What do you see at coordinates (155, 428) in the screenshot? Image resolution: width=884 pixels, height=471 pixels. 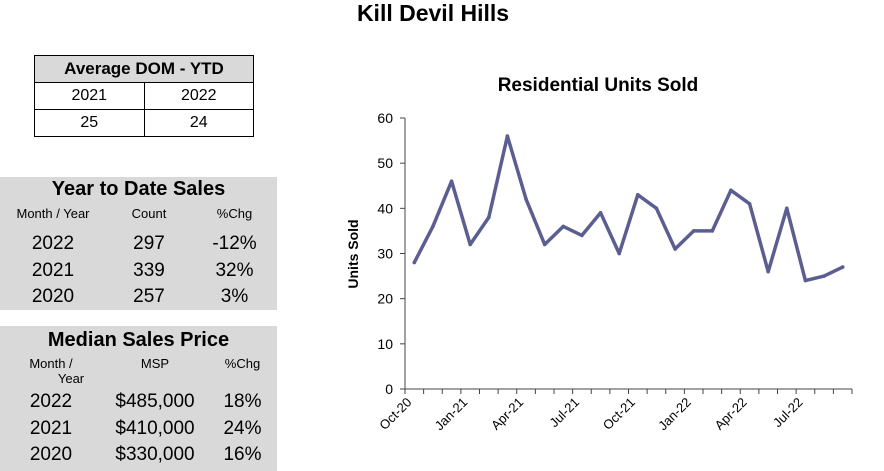 I see `msp-row-price: $410,000` at bounding box center [155, 428].